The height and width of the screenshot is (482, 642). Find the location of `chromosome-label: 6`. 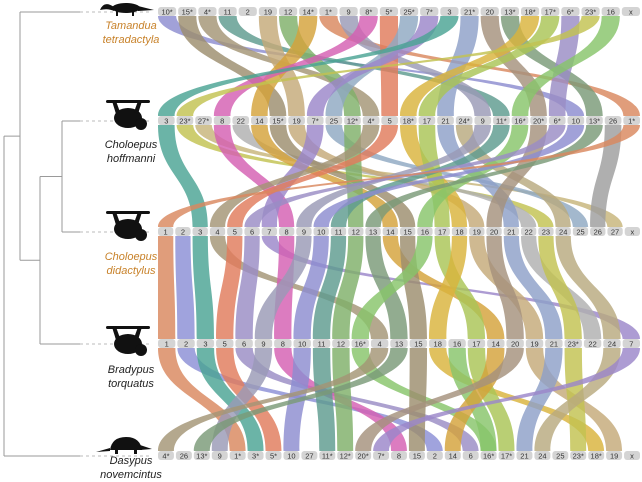

chromosome-label: 6 is located at coordinates (471, 455).